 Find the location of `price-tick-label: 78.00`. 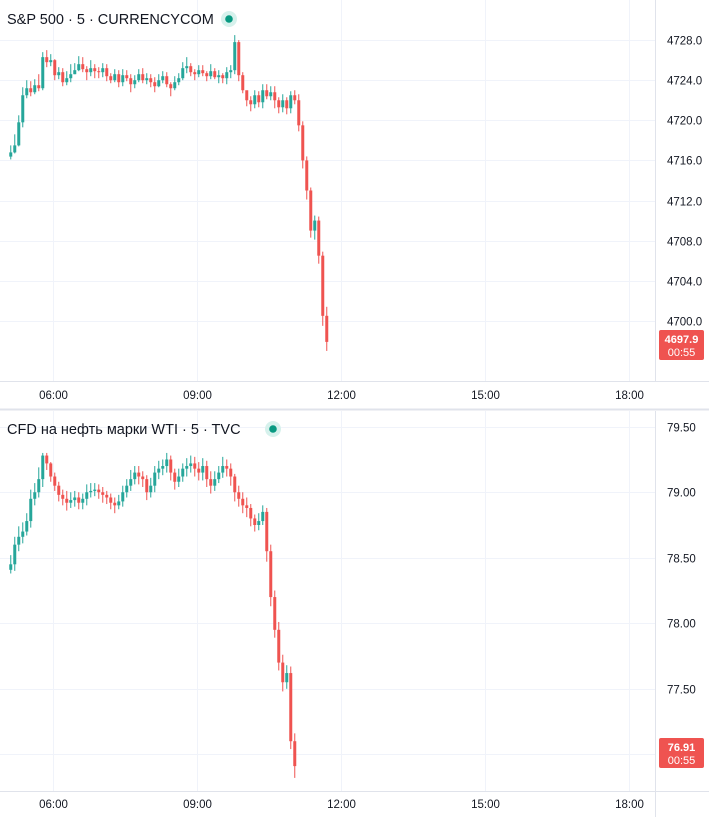

price-tick-label: 78.00 is located at coordinates (681, 625).